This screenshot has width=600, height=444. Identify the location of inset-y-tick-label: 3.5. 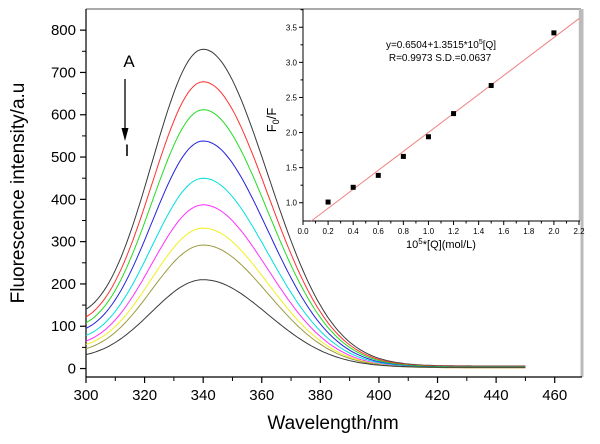
(292, 27).